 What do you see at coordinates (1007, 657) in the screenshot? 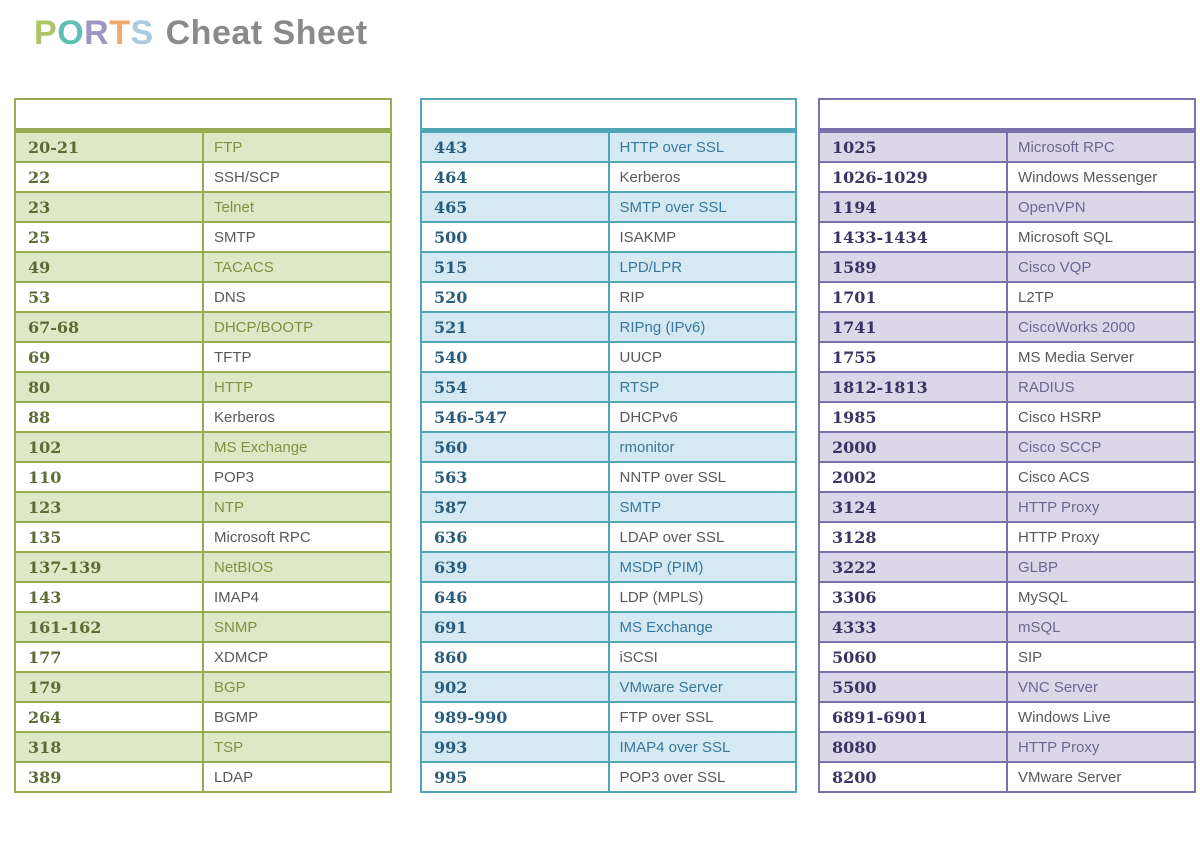
I see `table-row: 5060 SIP` at bounding box center [1007, 657].